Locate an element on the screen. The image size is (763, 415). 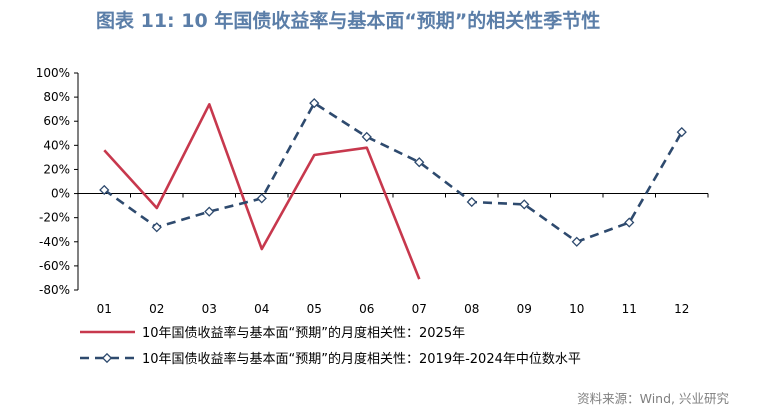
y-tick-label: 20% is located at coordinates (56, 169).